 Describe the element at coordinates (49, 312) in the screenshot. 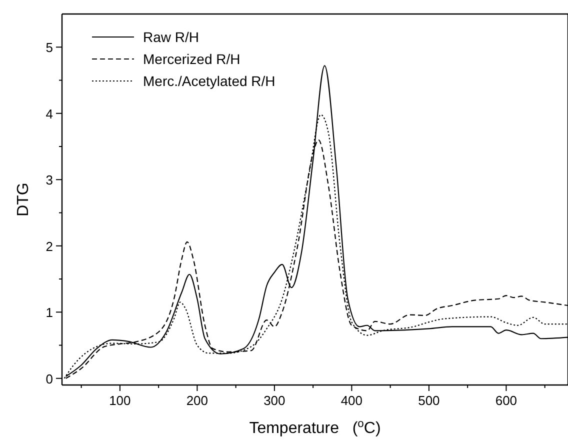

I see `y-tick-label: 1` at that location.